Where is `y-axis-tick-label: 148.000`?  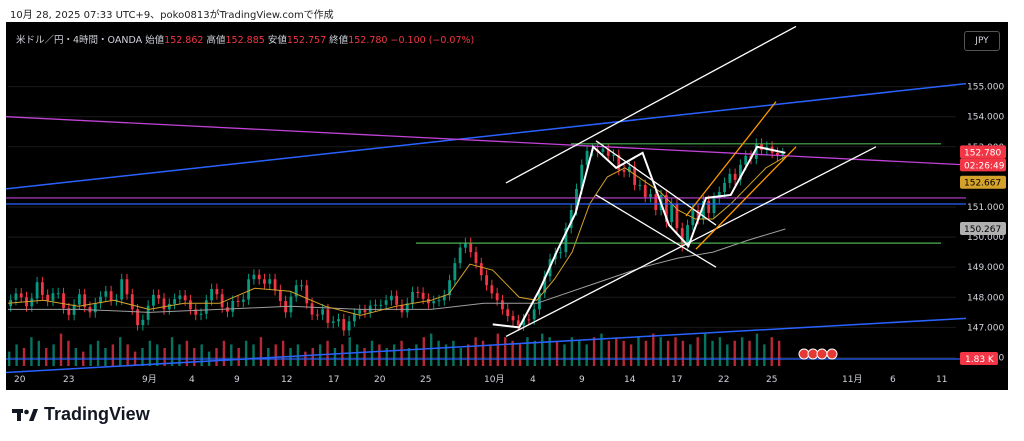
y-axis-tick-label: 148.000 is located at coordinates (985, 298).